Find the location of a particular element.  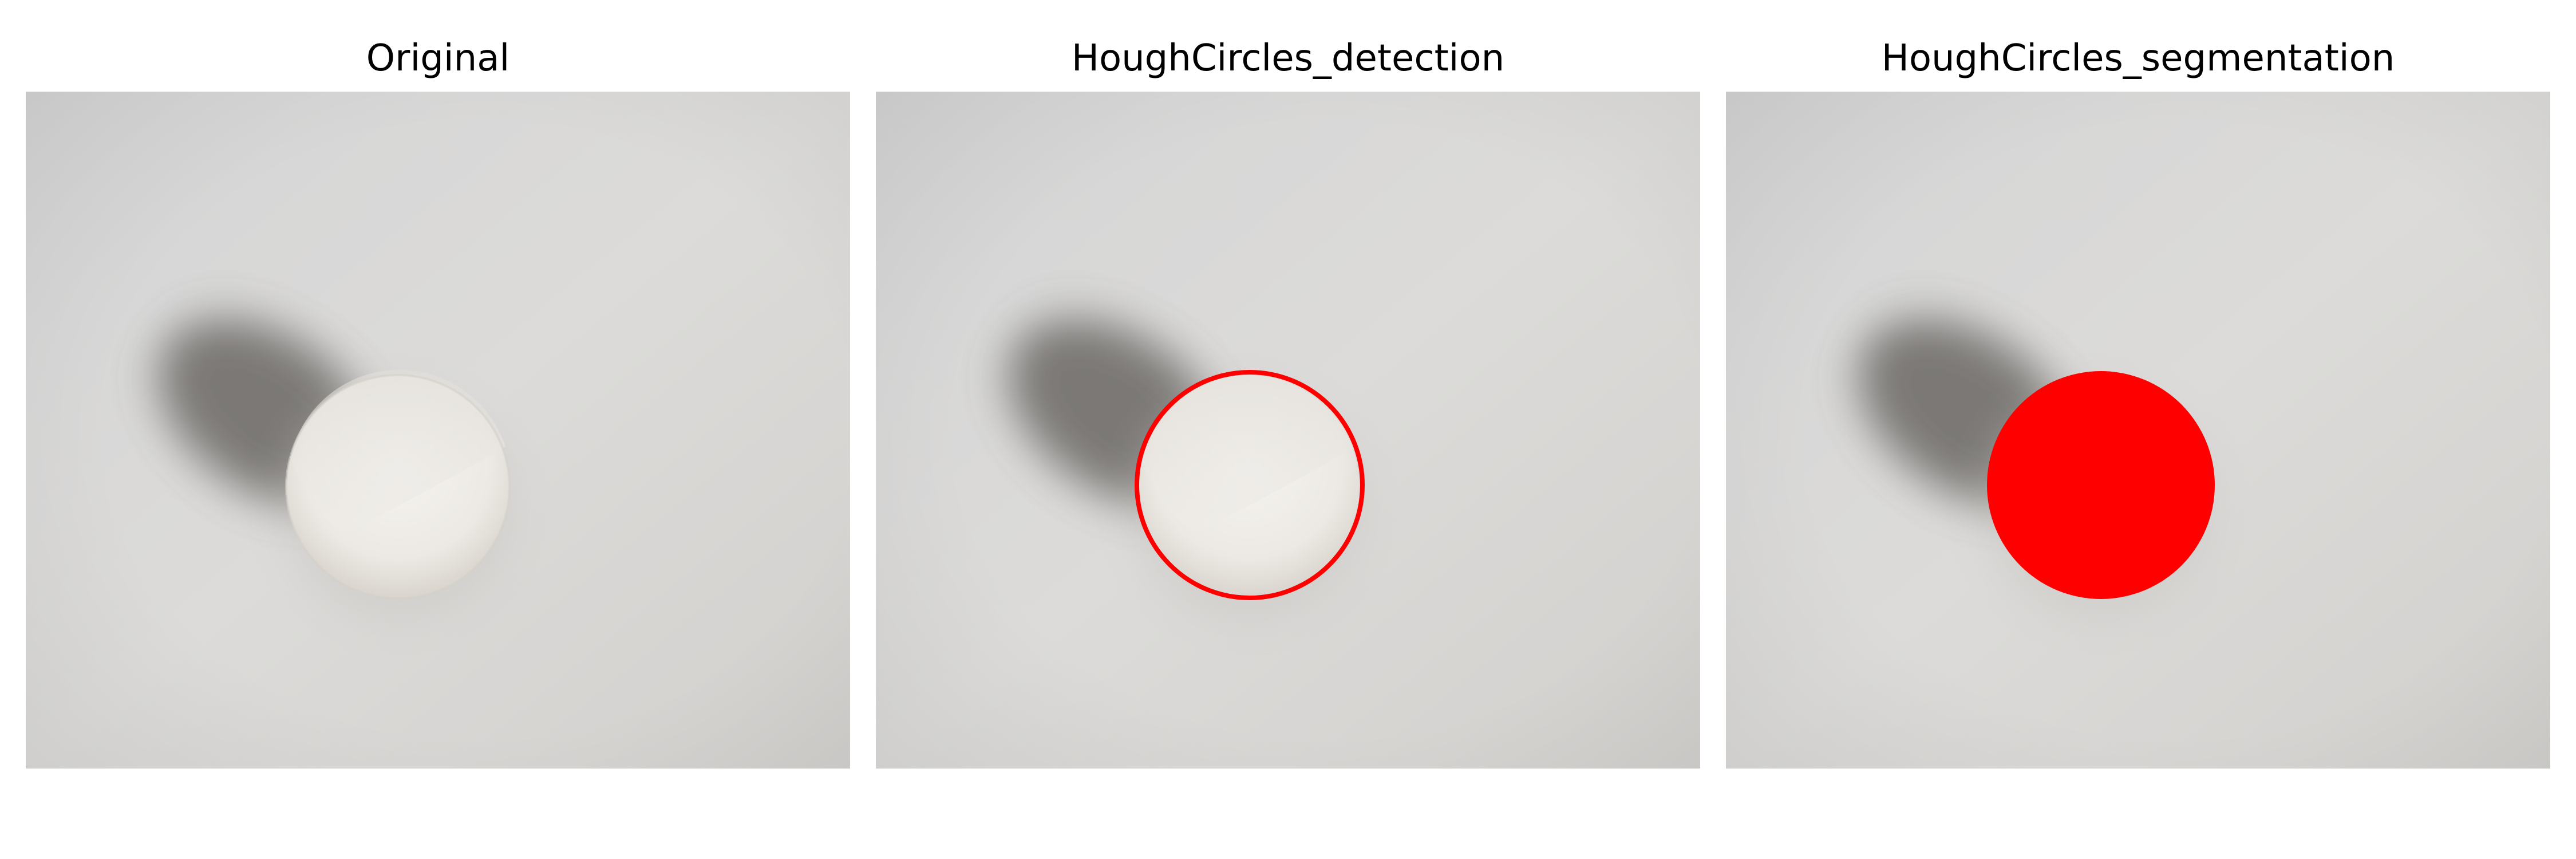

panel-title-detection: HoughCircles_detection is located at coordinates (1288, 58).